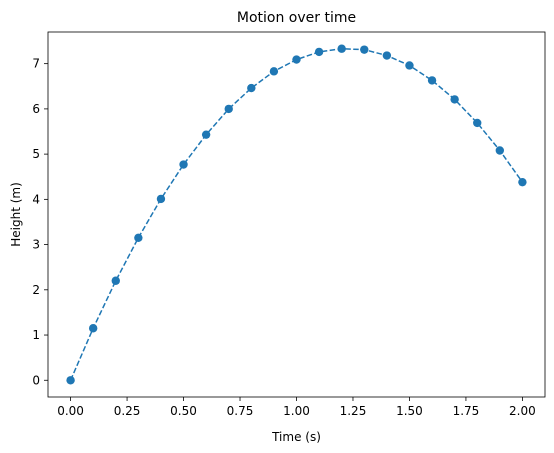 This screenshot has height=453, width=554. I want to click on y-axis: 0 1 2 3 4 5 6 7, so click(40, 222).